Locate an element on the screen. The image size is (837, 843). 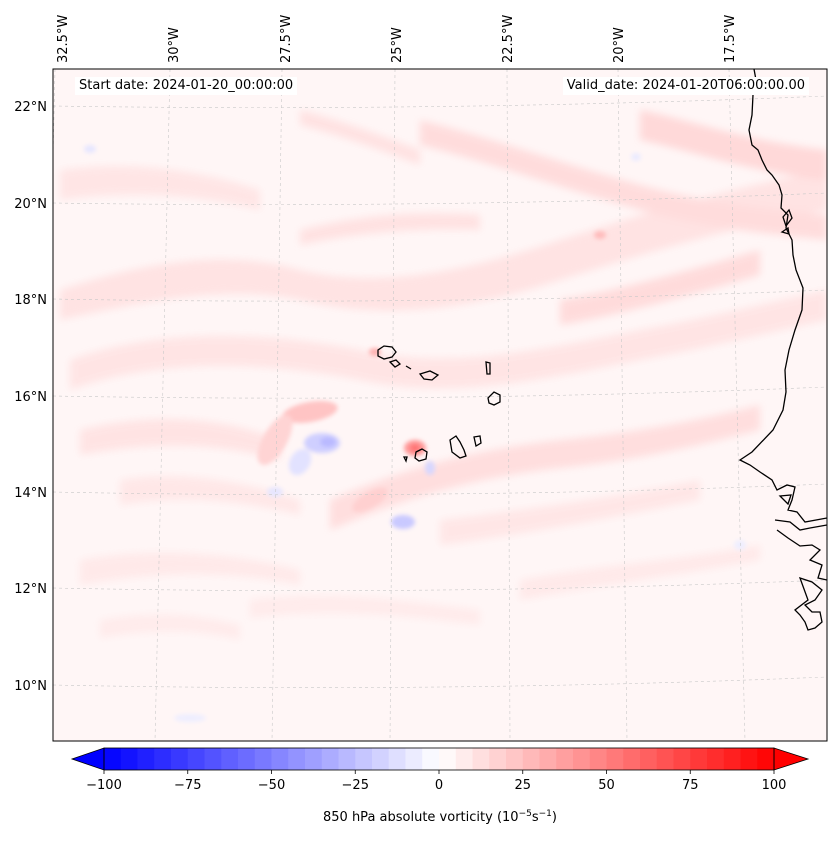
lat-label: 16°N is located at coordinates (30, 397).